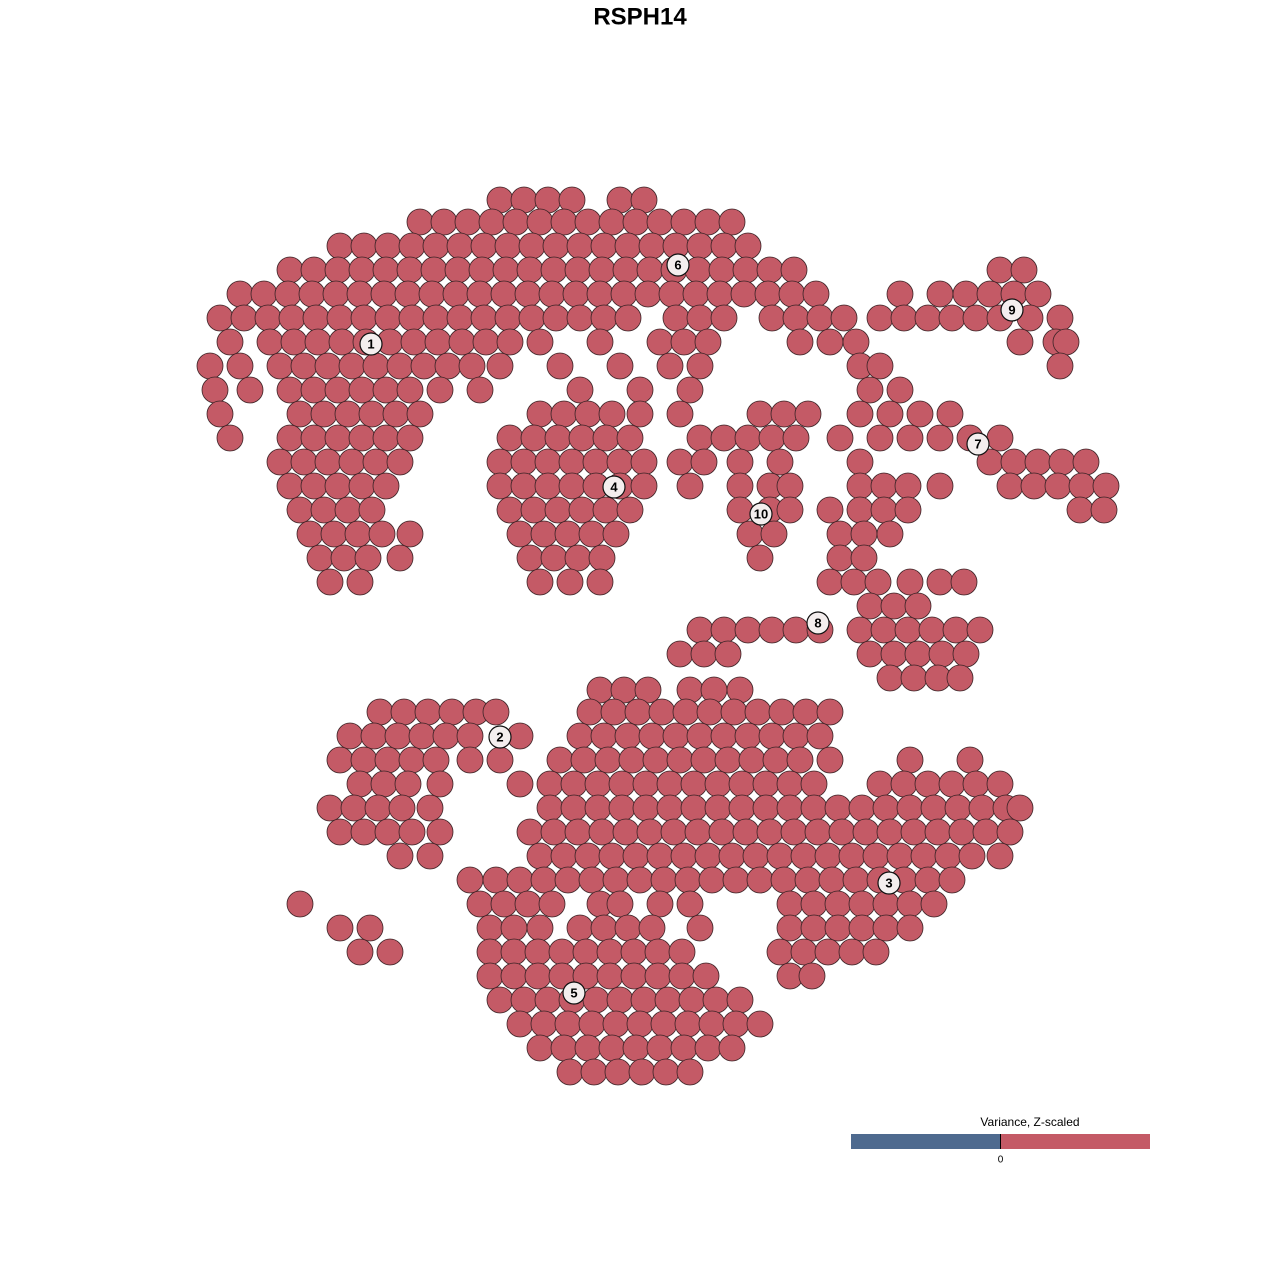 Image resolution: width=1280 pixels, height=1280 pixels. What do you see at coordinates (1075, 1141) in the screenshot?
I see `colorbar-high` at bounding box center [1075, 1141].